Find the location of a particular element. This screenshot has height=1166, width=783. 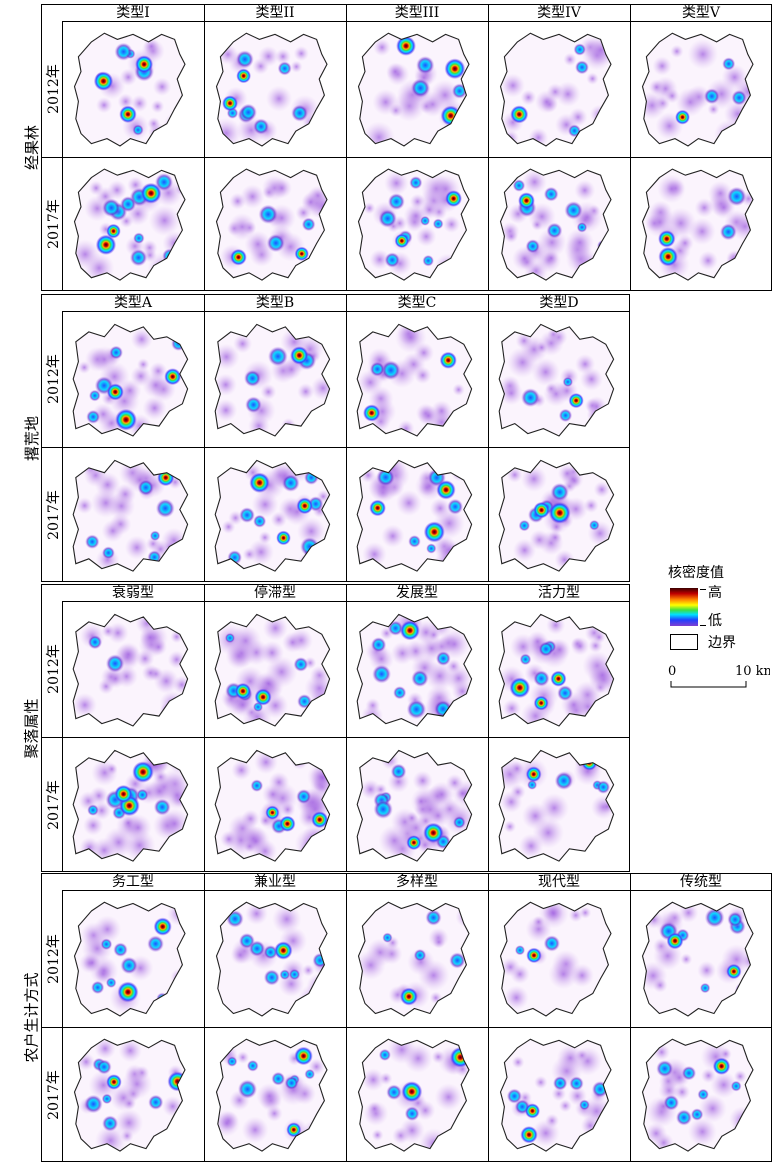

column-title: 多样型 is located at coordinates (417, 882).